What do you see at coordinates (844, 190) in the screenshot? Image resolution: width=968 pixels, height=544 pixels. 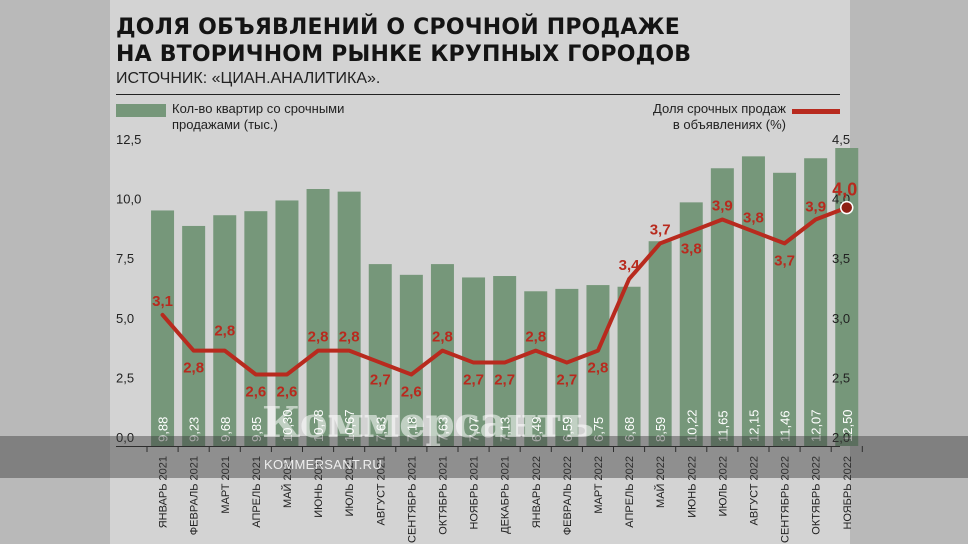 I see `line-value-label: 4,0` at bounding box center [844, 190].